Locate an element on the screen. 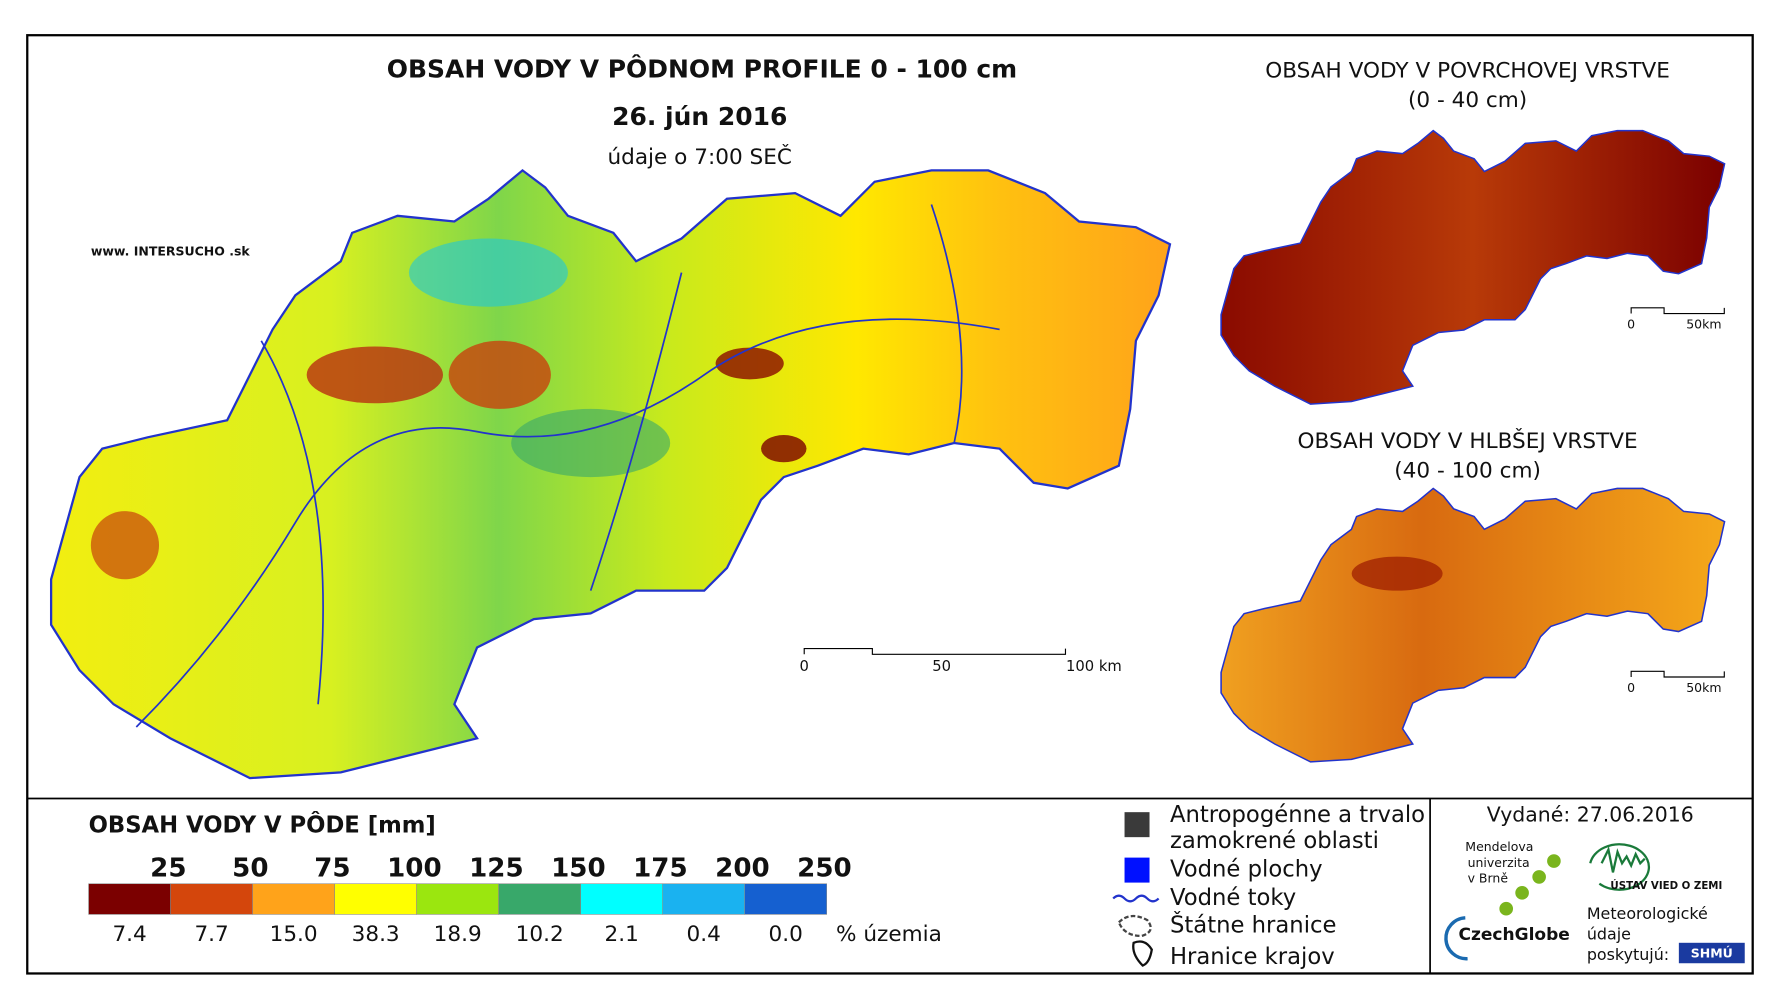 The width and height of the screenshot is (1772, 1003). credit: SHMÚ is located at coordinates (1712, 953).